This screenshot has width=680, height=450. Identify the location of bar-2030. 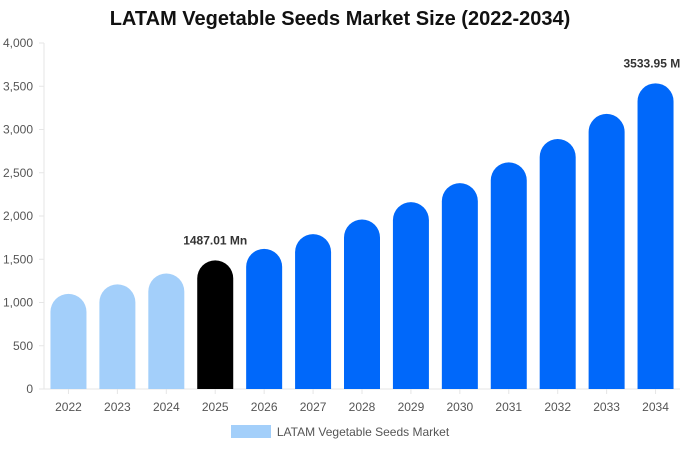
(459, 286).